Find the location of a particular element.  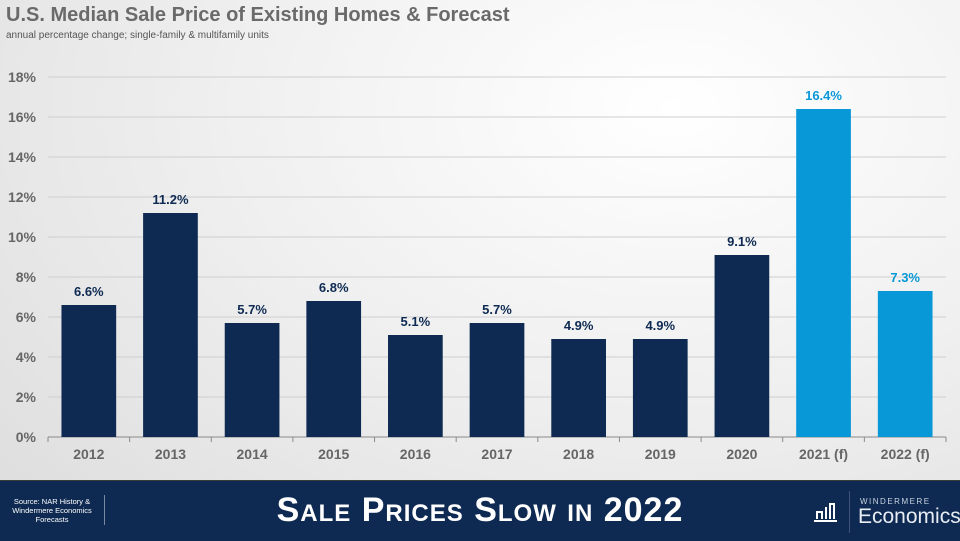

bar-2020 is located at coordinates (742, 346).